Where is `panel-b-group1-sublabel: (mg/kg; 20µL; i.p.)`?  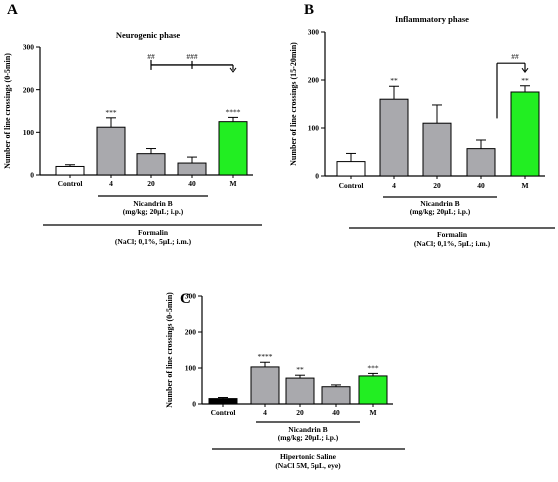 panel-b-group1-sublabel: (mg/kg; 20µL; i.p.) is located at coordinates (440, 211).